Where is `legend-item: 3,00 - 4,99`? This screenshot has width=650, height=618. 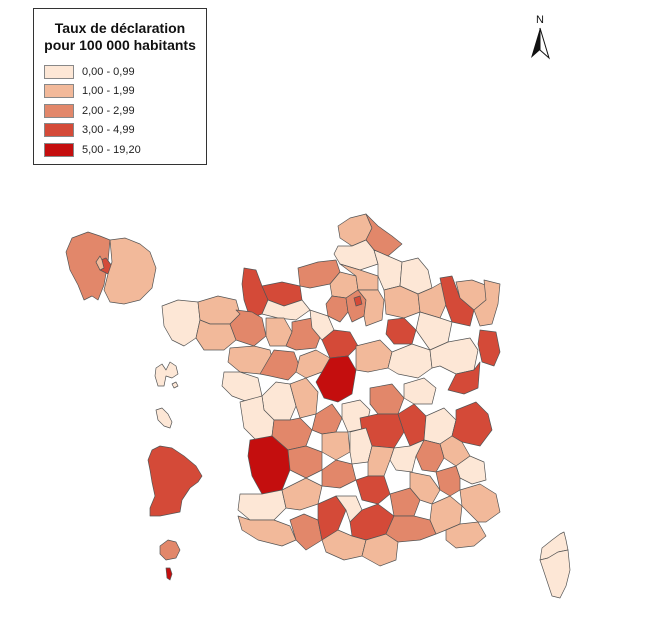 legend-item: 3,00 - 4,99 is located at coordinates (125, 131).